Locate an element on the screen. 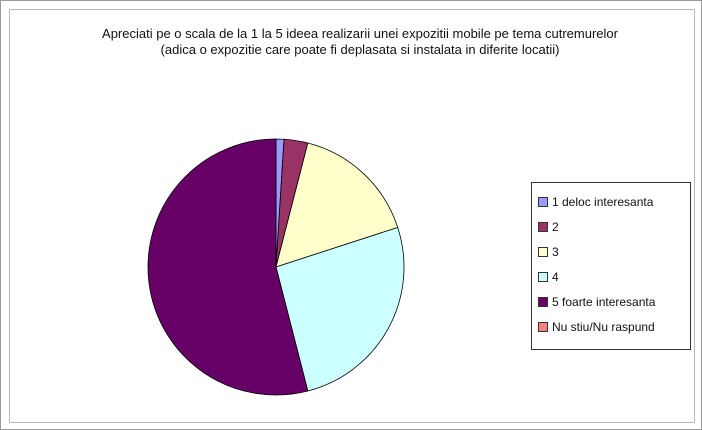 The height and width of the screenshot is (430, 702). legend-label-6: Nu stiu/Nu raspund is located at coordinates (603, 327).